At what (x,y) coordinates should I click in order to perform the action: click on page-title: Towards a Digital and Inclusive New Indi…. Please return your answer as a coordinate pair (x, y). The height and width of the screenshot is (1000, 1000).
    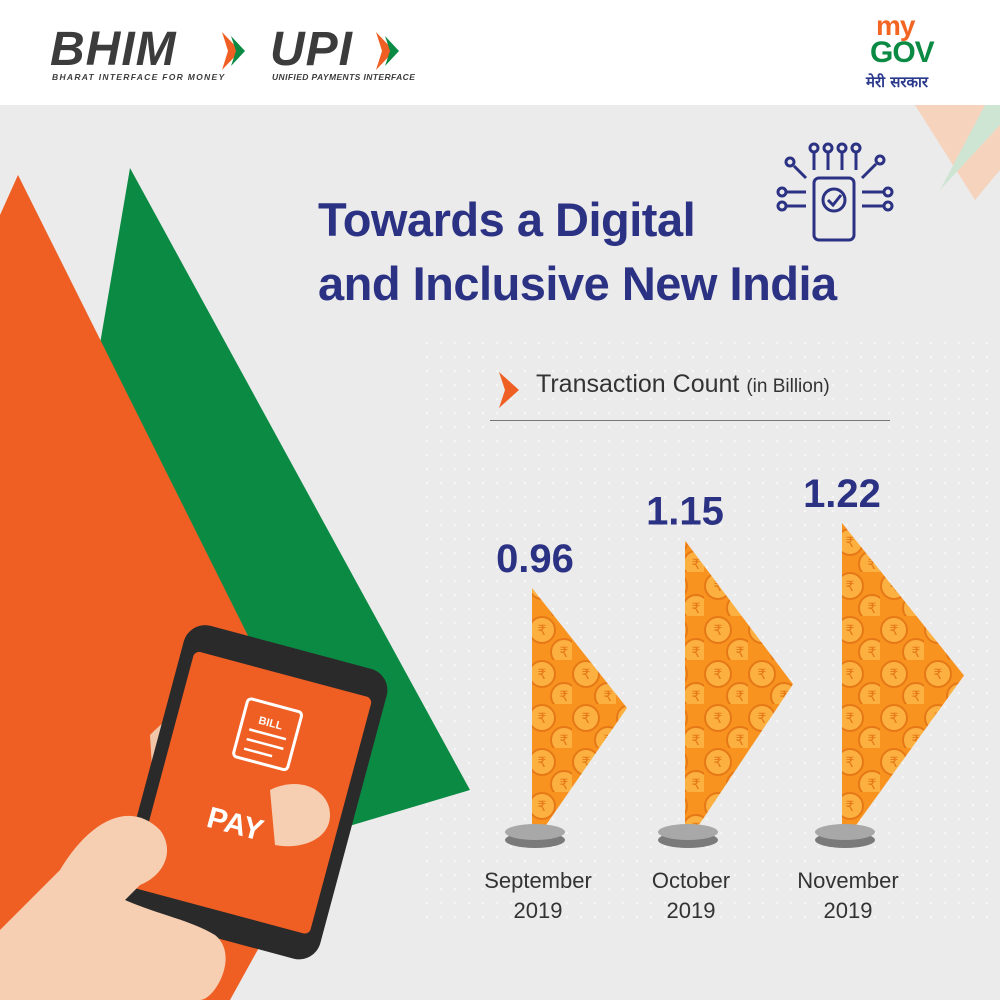
    Looking at the image, I should click on (638, 252).